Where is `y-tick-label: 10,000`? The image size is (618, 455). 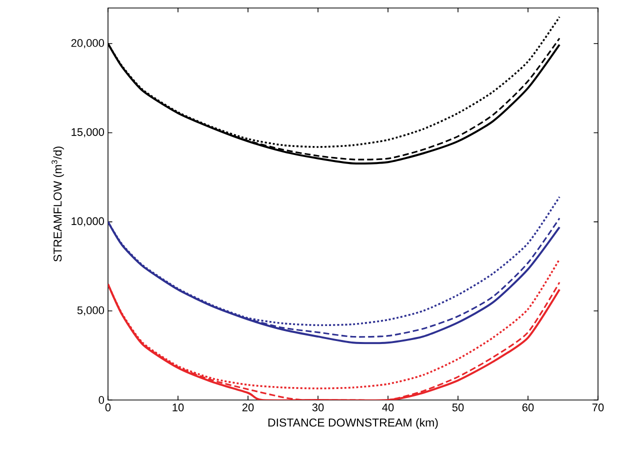 y-tick-label: 10,000 is located at coordinates (88, 221).